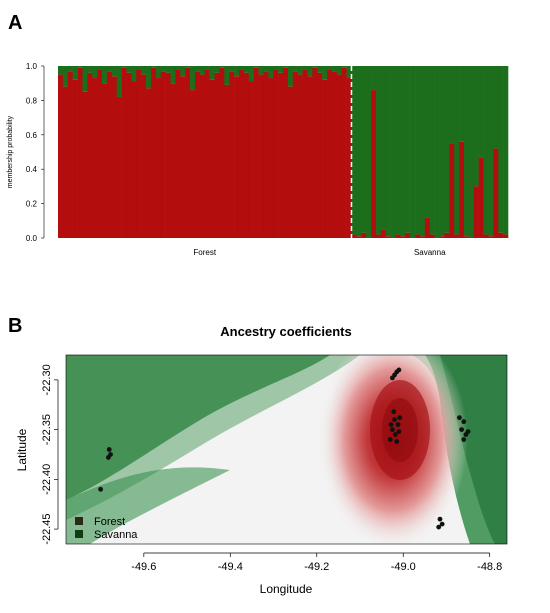 This screenshot has width=550, height=613. I want to click on y-tick-label: 0.8, so click(32, 100).